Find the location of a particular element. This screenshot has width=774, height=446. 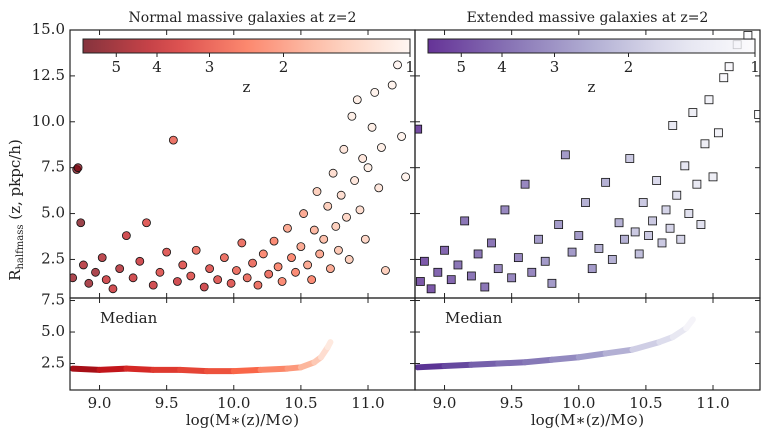

cbar-tick-label: 5 is located at coordinates (462, 67).